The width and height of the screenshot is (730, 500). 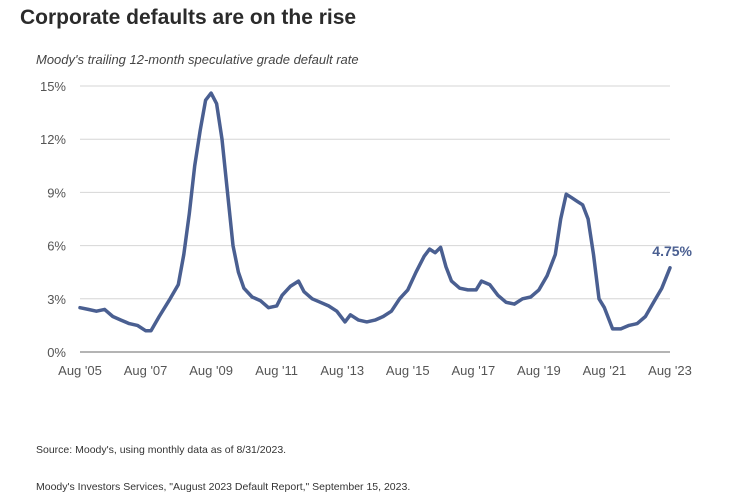 I want to click on x-tick-label: Aug '23, so click(x=670, y=370).